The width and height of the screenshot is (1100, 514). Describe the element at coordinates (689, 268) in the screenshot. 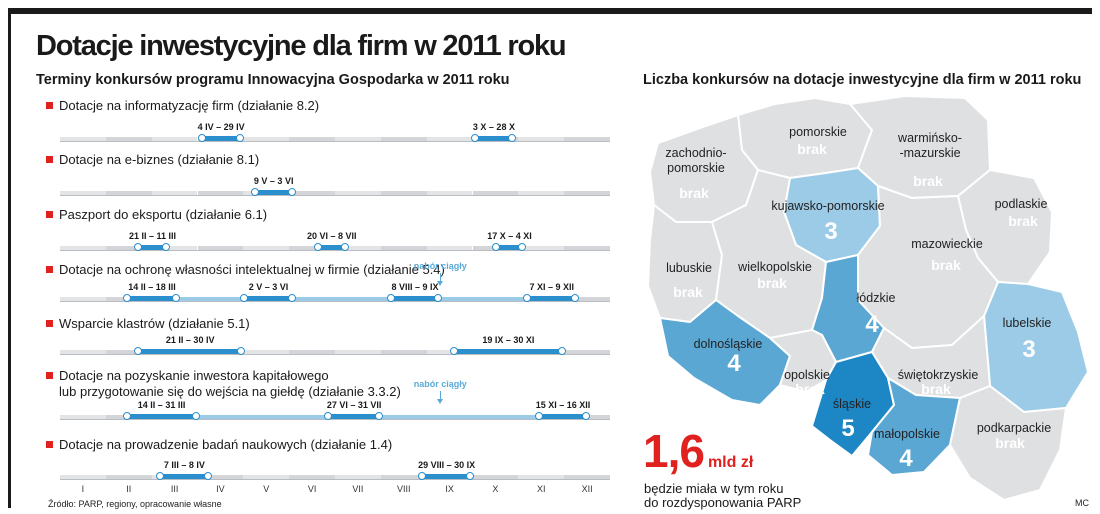

I see `region-label: lubuskie` at that location.